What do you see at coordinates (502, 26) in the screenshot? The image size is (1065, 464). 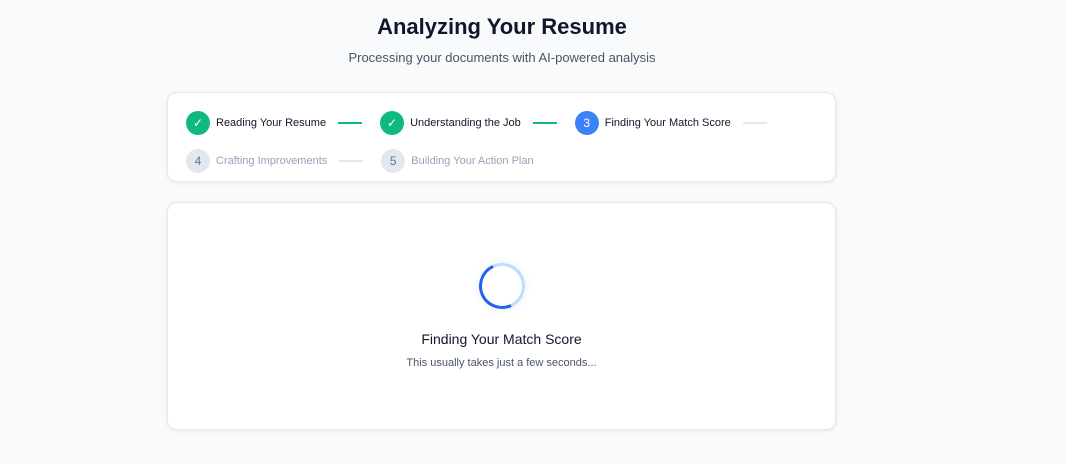 I see `page-title: Analyzing Your Resume` at bounding box center [502, 26].